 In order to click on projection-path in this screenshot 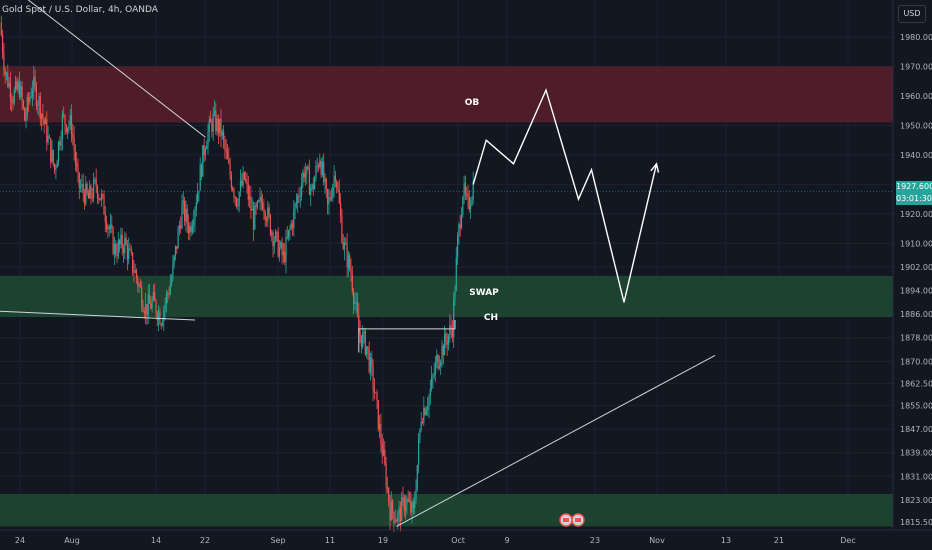, I will do `click(566, 195)`.